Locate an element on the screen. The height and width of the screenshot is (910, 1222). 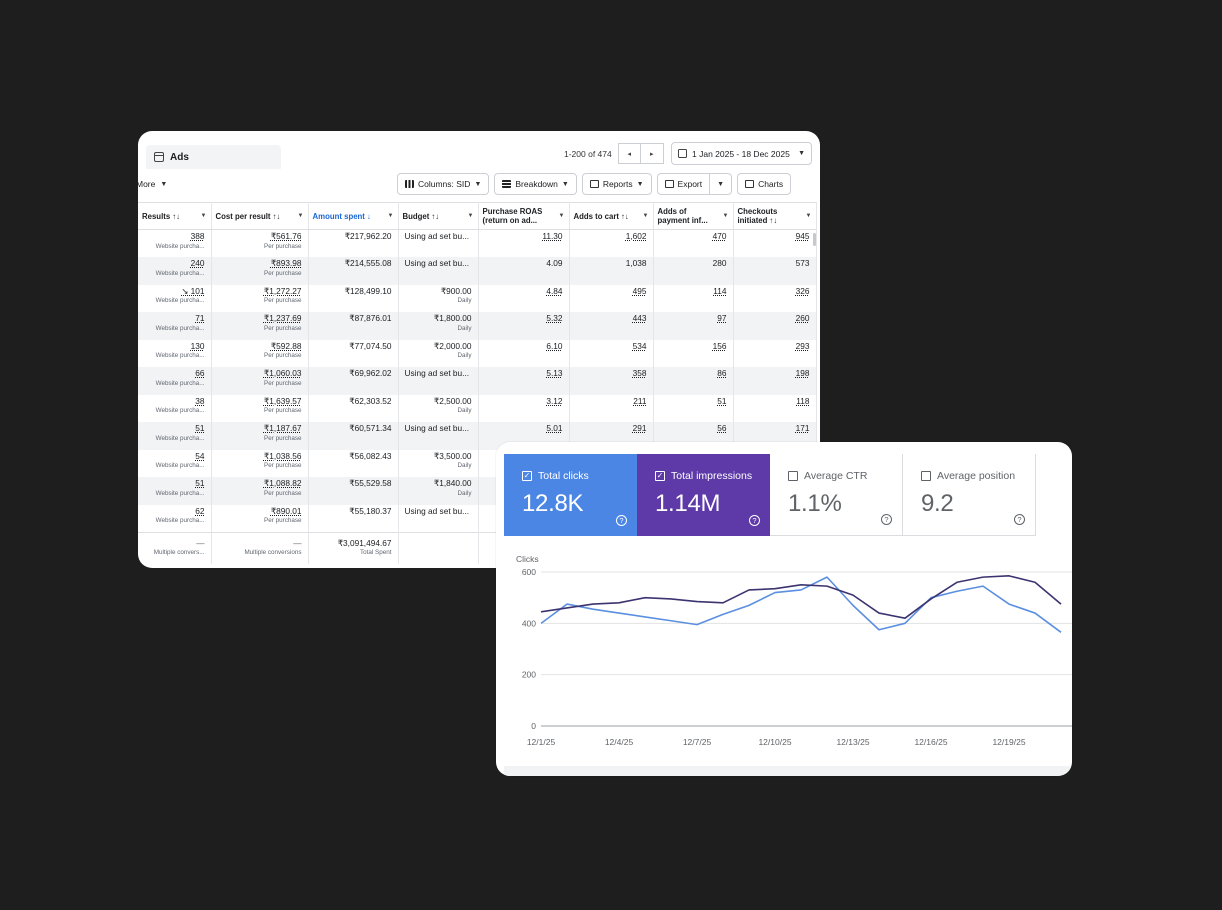
charts-button: Charts is located at coordinates (764, 184).